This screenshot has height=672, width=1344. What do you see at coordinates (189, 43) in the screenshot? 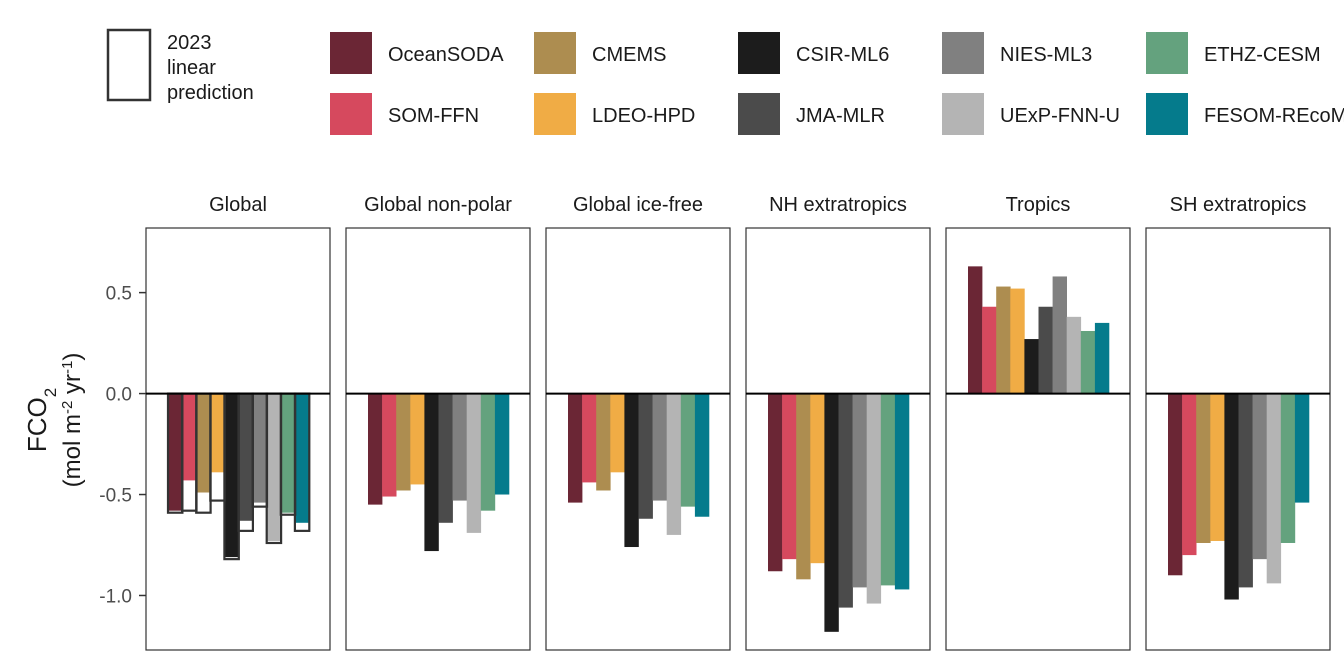
I see `prediction-legend-label-line1: 2023` at bounding box center [189, 43].